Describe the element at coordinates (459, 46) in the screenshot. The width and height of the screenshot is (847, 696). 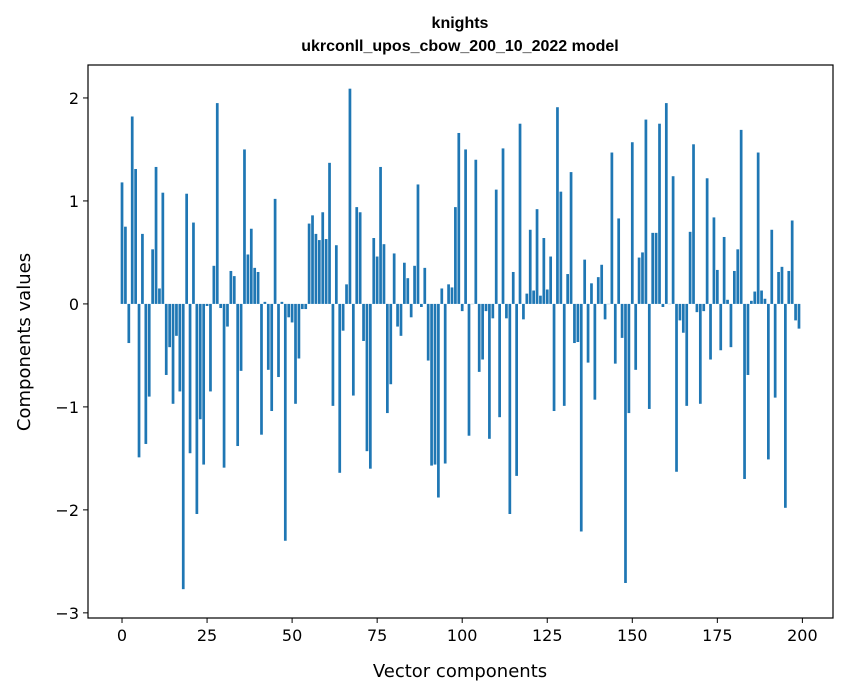
I see `chart-subtitle: ukrconll_upos_cbow_200_10_2022 model` at that location.